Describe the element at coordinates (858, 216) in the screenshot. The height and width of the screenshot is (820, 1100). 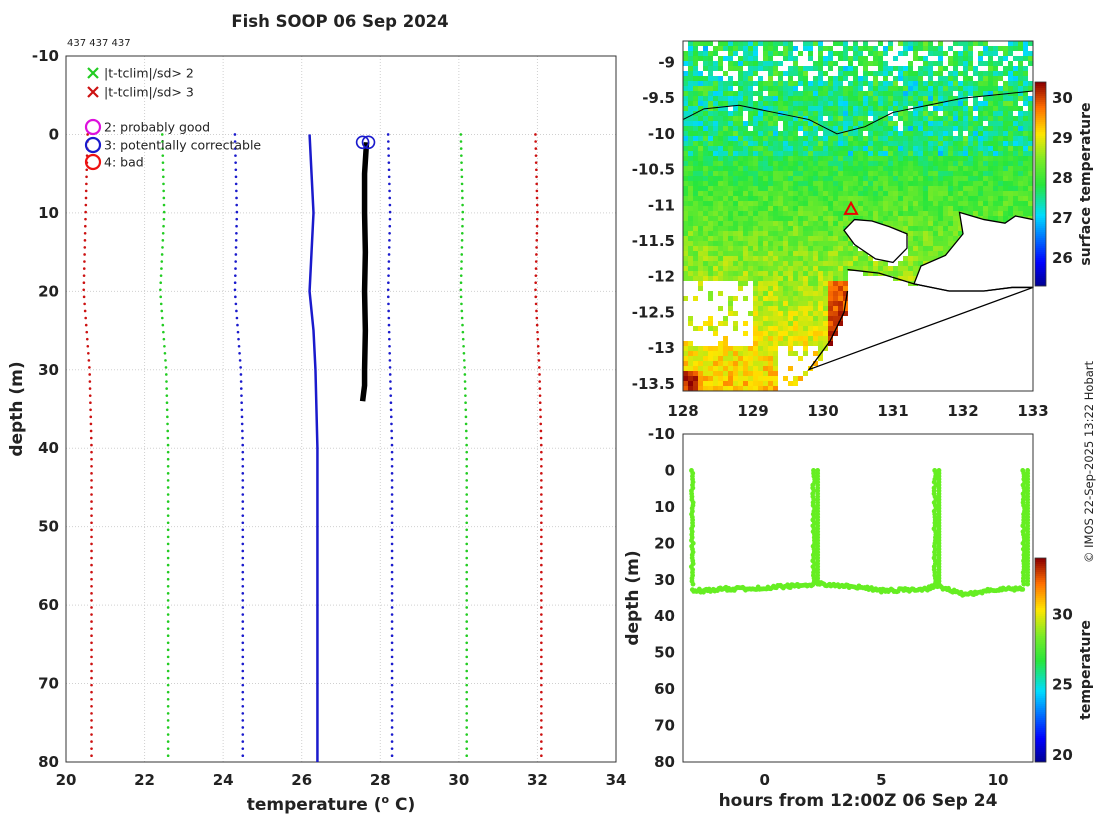
I see `sst-field` at that location.